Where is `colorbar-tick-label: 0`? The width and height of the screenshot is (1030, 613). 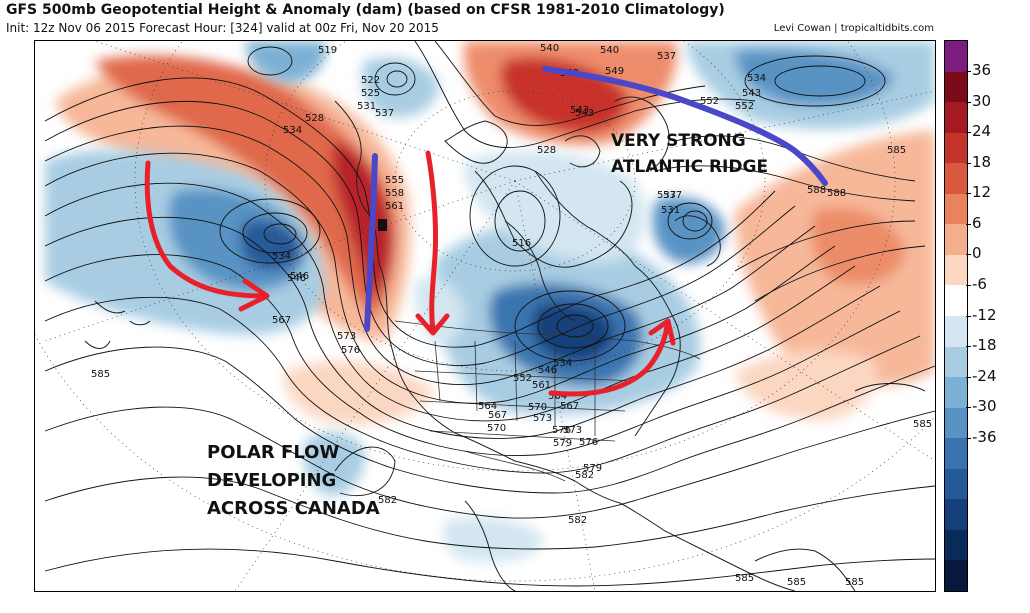
colorbar-tick-label: 0 is located at coordinates (977, 253).